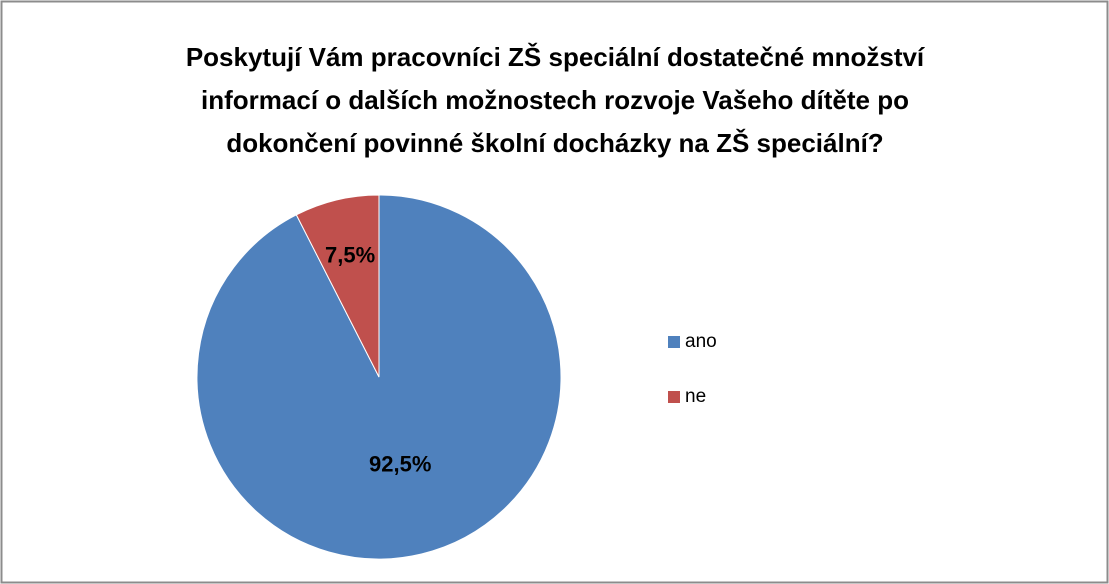  I want to click on data-label: 92,5%, so click(400, 463).